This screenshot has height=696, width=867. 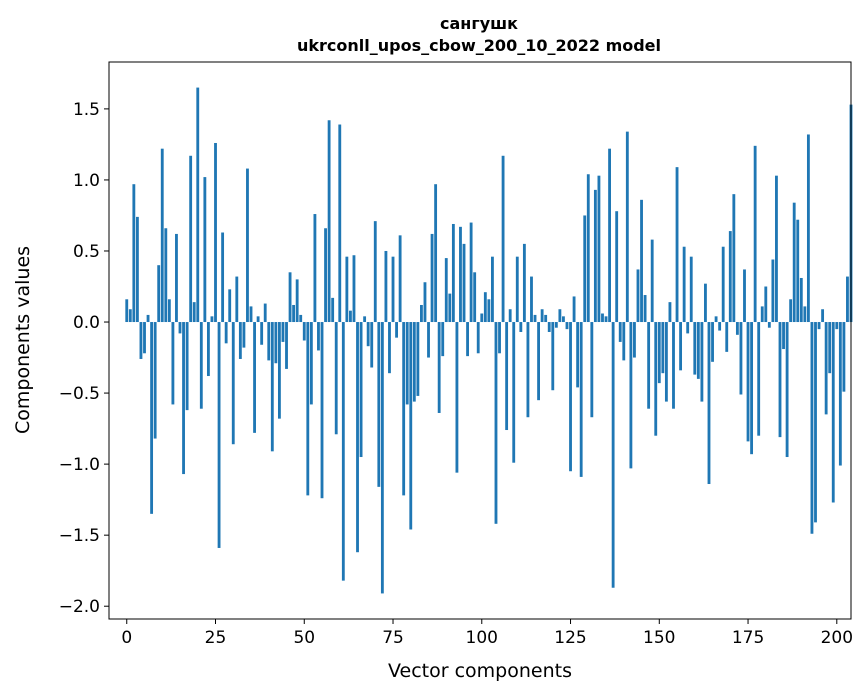 I want to click on y-tick-label: 1.5, so click(x=86, y=110).